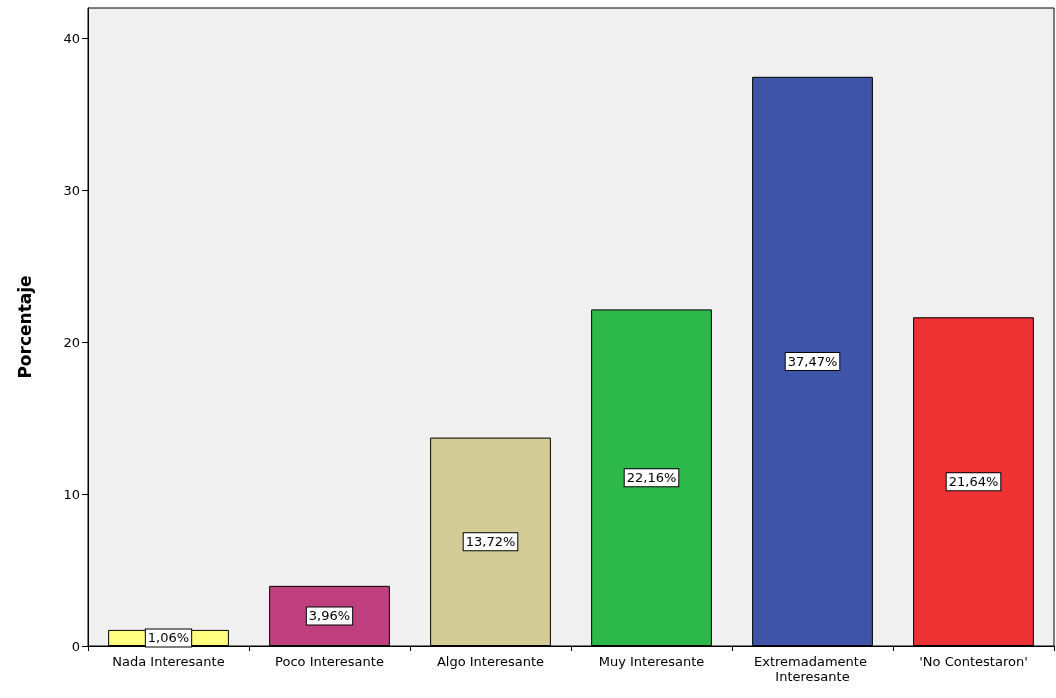  What do you see at coordinates (168, 661) in the screenshot?
I see `x-tick-label: Nada Interesante` at bounding box center [168, 661].